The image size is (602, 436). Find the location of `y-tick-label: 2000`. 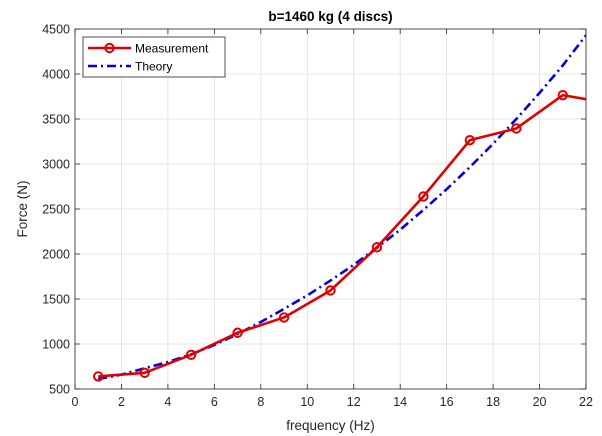

y-tick-label: 2000 is located at coordinates (56, 255).